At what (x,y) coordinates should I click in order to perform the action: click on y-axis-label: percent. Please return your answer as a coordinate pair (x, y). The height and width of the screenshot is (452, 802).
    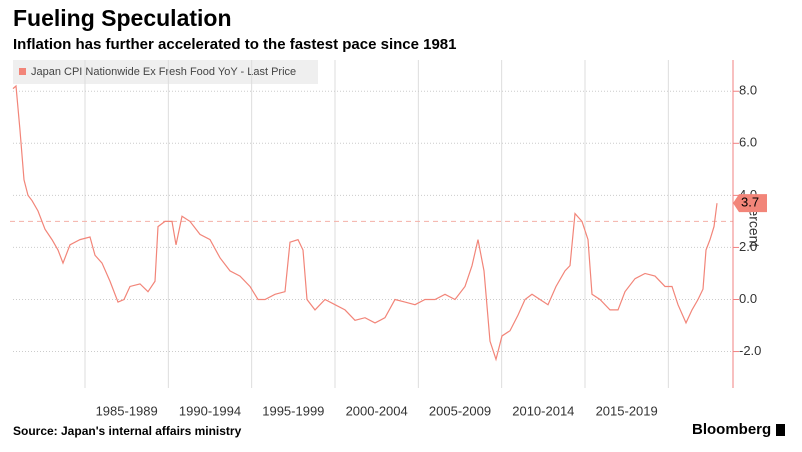
    Looking at the image, I should click on (754, 224).